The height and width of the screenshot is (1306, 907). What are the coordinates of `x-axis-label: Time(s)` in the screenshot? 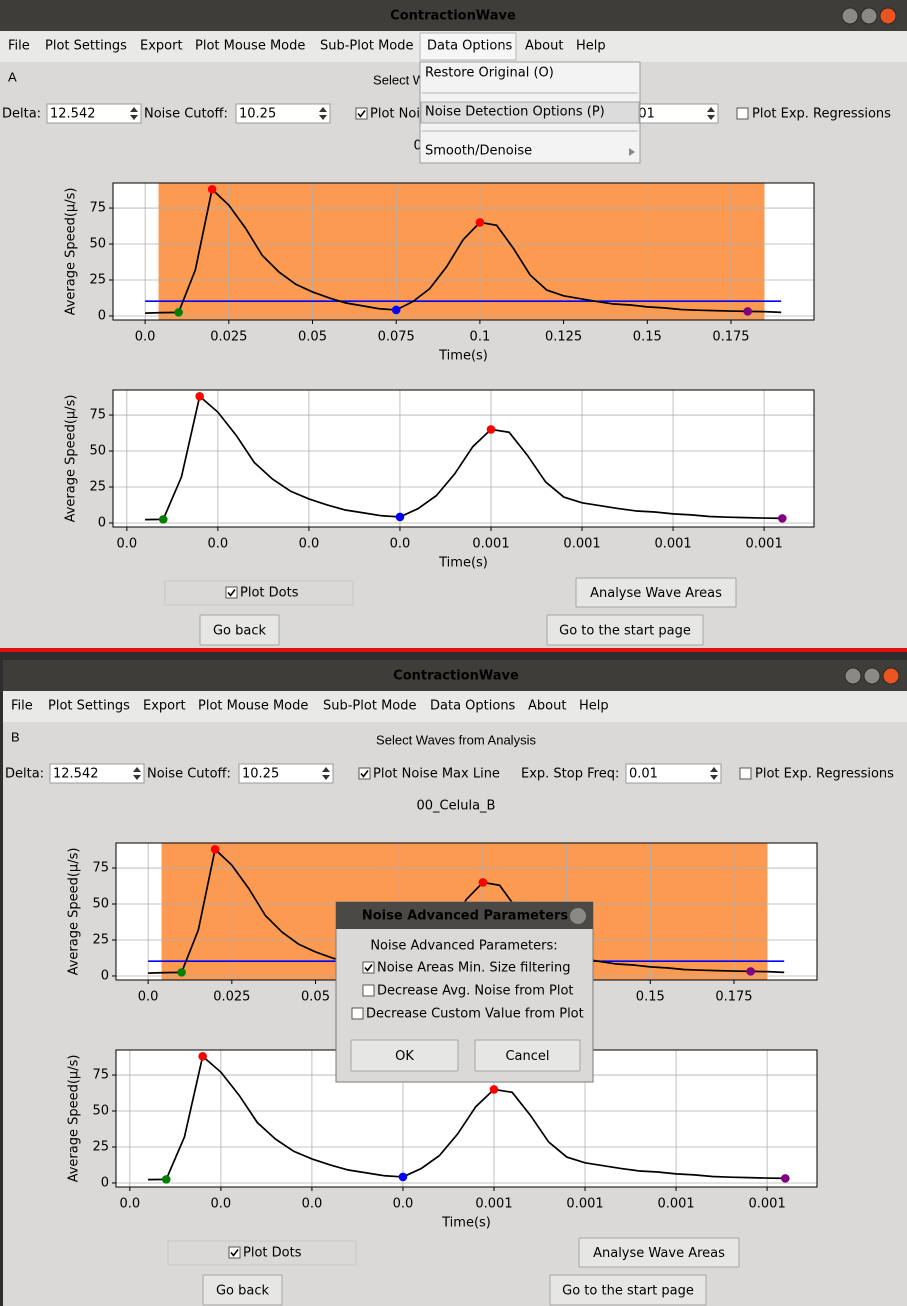 It's located at (466, 1223).